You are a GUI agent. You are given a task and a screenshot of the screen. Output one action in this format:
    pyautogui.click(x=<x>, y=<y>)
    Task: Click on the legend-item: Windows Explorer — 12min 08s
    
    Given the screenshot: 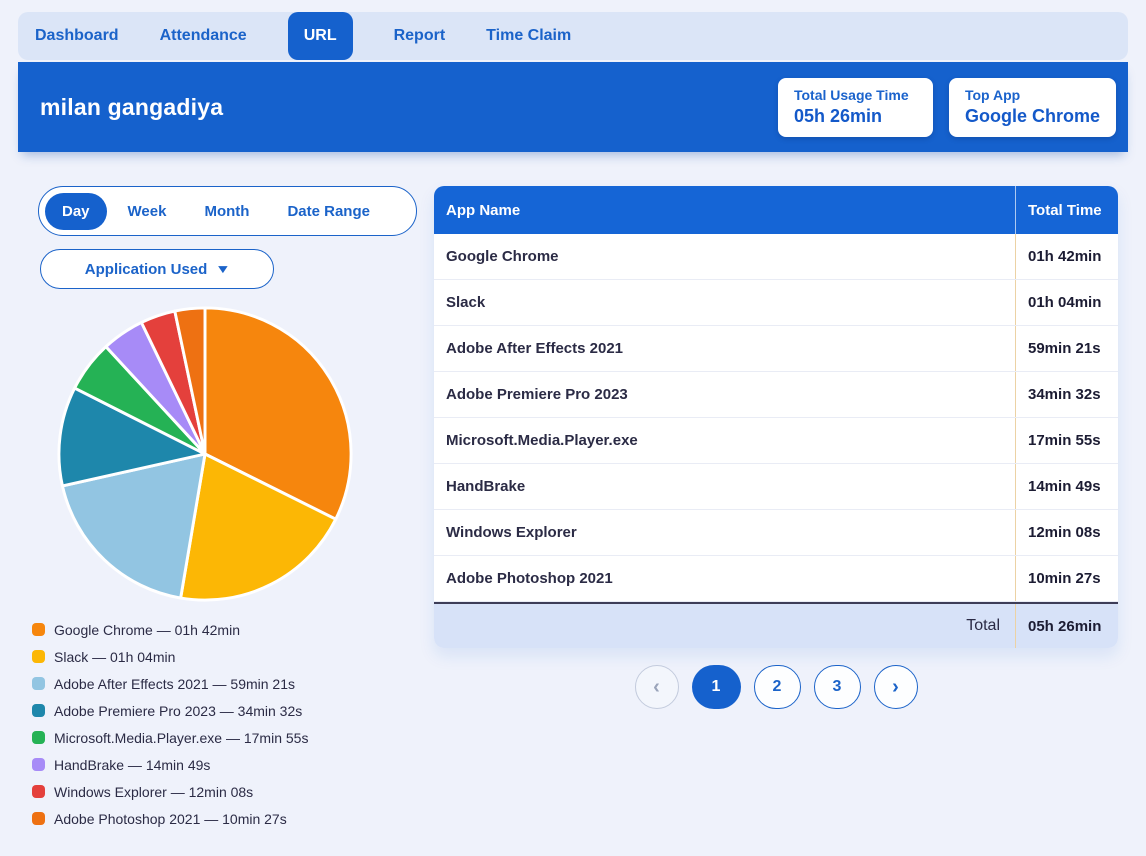 What is the action you would take?
    pyautogui.click(x=233, y=791)
    